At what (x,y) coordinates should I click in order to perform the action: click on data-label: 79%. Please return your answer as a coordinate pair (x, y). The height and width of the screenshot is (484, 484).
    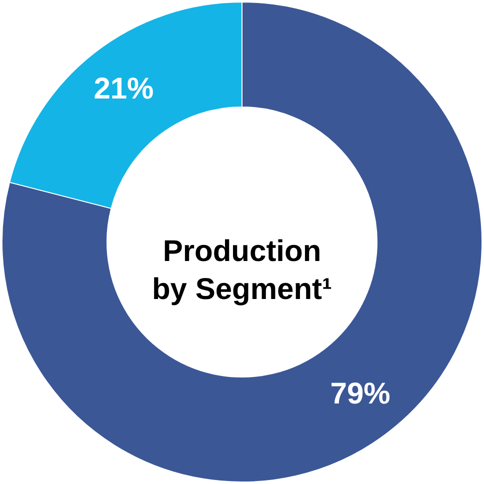
    Looking at the image, I should click on (360, 394).